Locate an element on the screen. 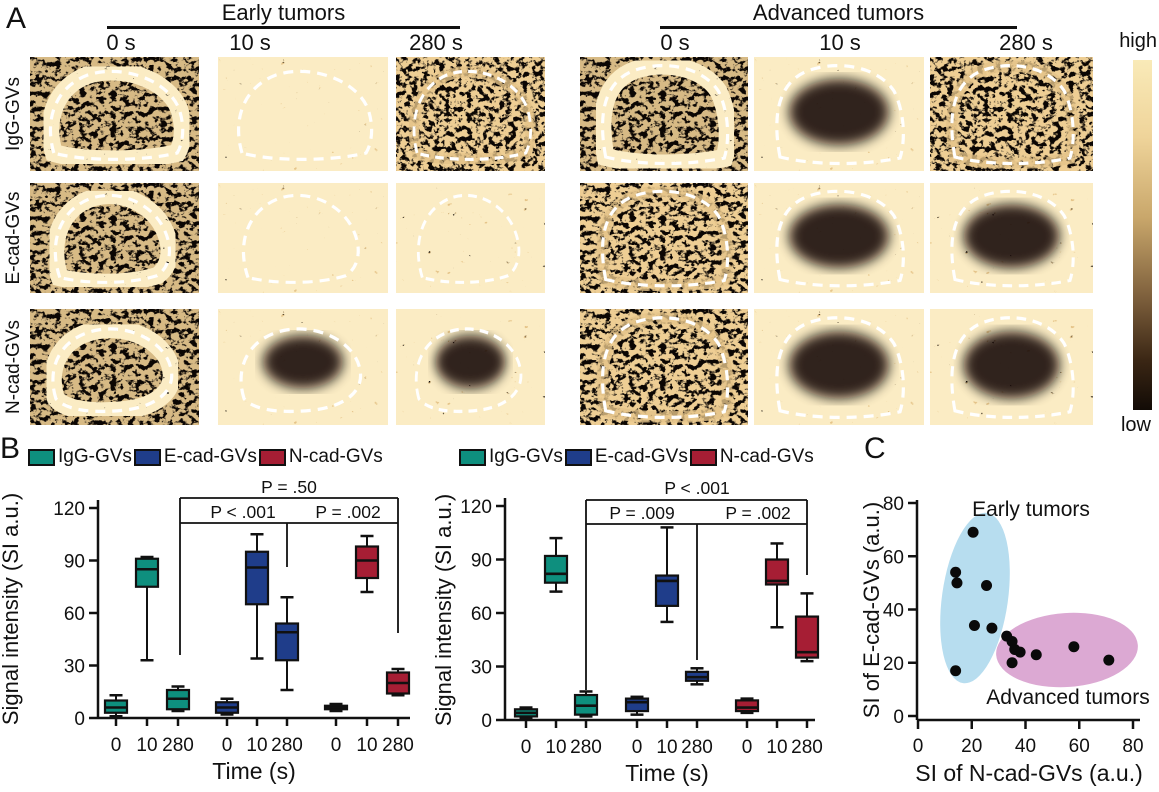 The height and width of the screenshot is (792, 1159). group-header-early: Early tumors is located at coordinates (283, 12).